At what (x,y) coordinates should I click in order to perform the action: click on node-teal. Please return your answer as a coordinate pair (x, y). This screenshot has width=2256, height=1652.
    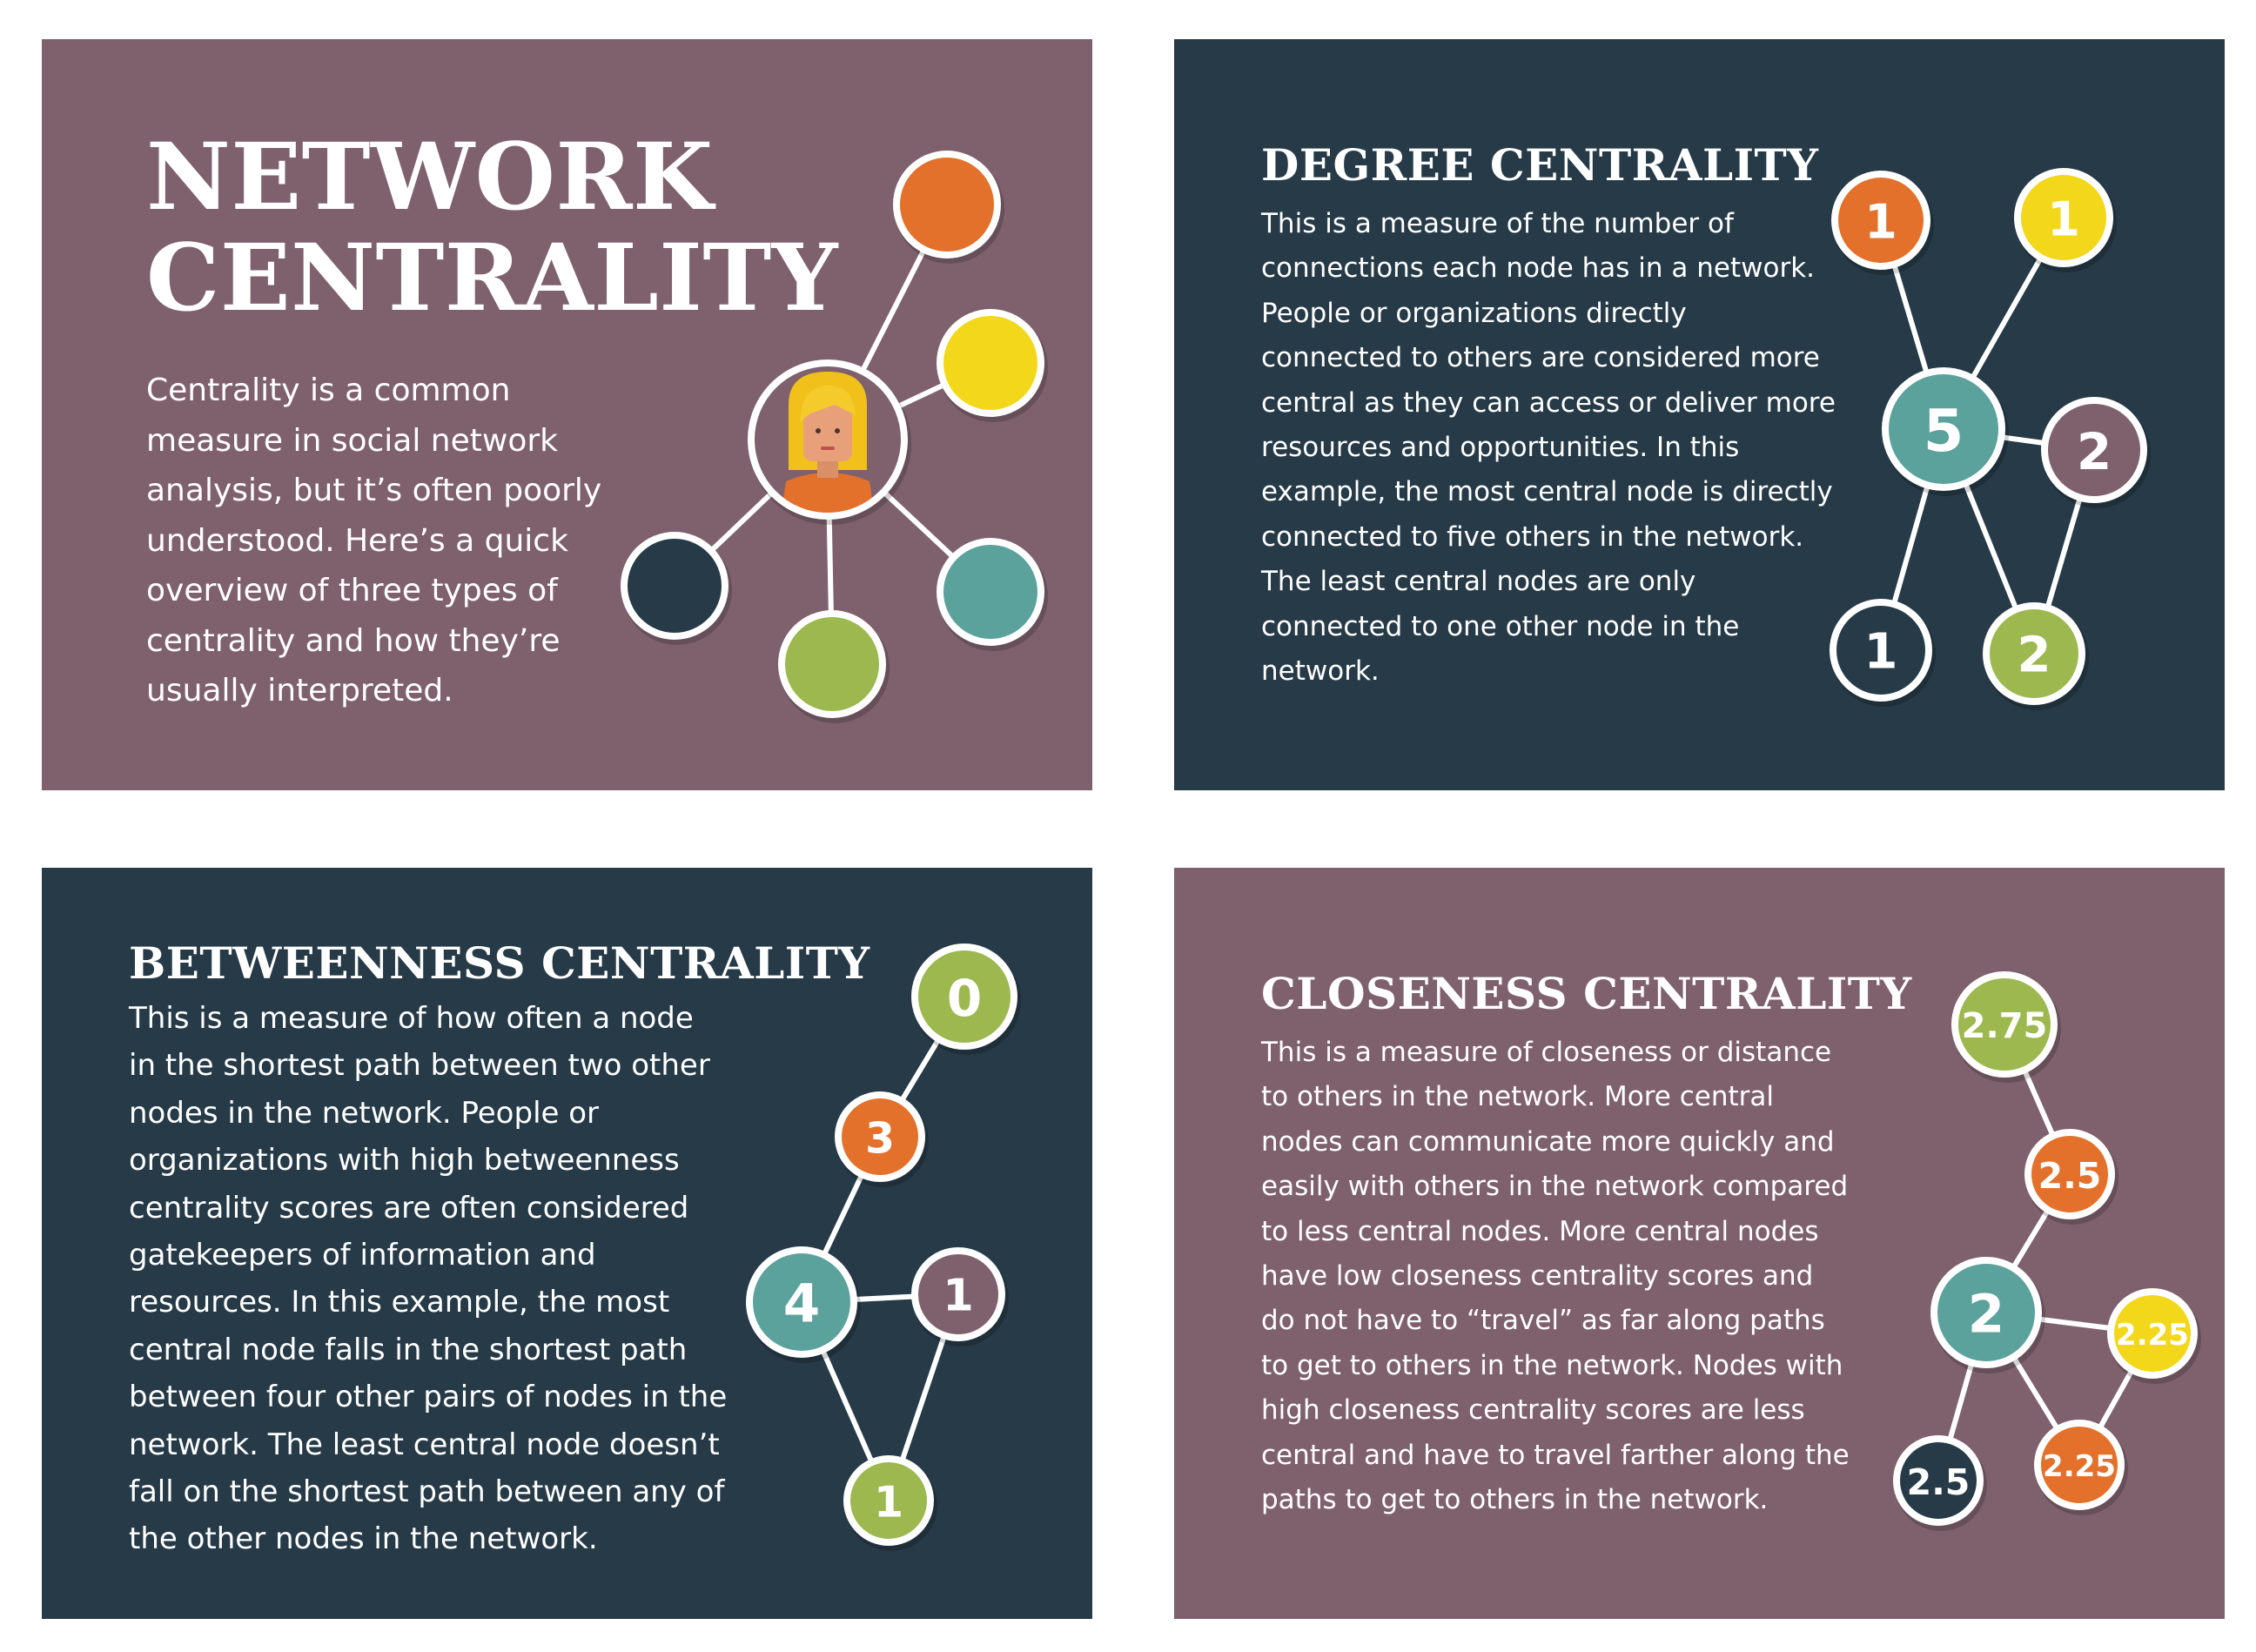
    Looking at the image, I should click on (992, 595).